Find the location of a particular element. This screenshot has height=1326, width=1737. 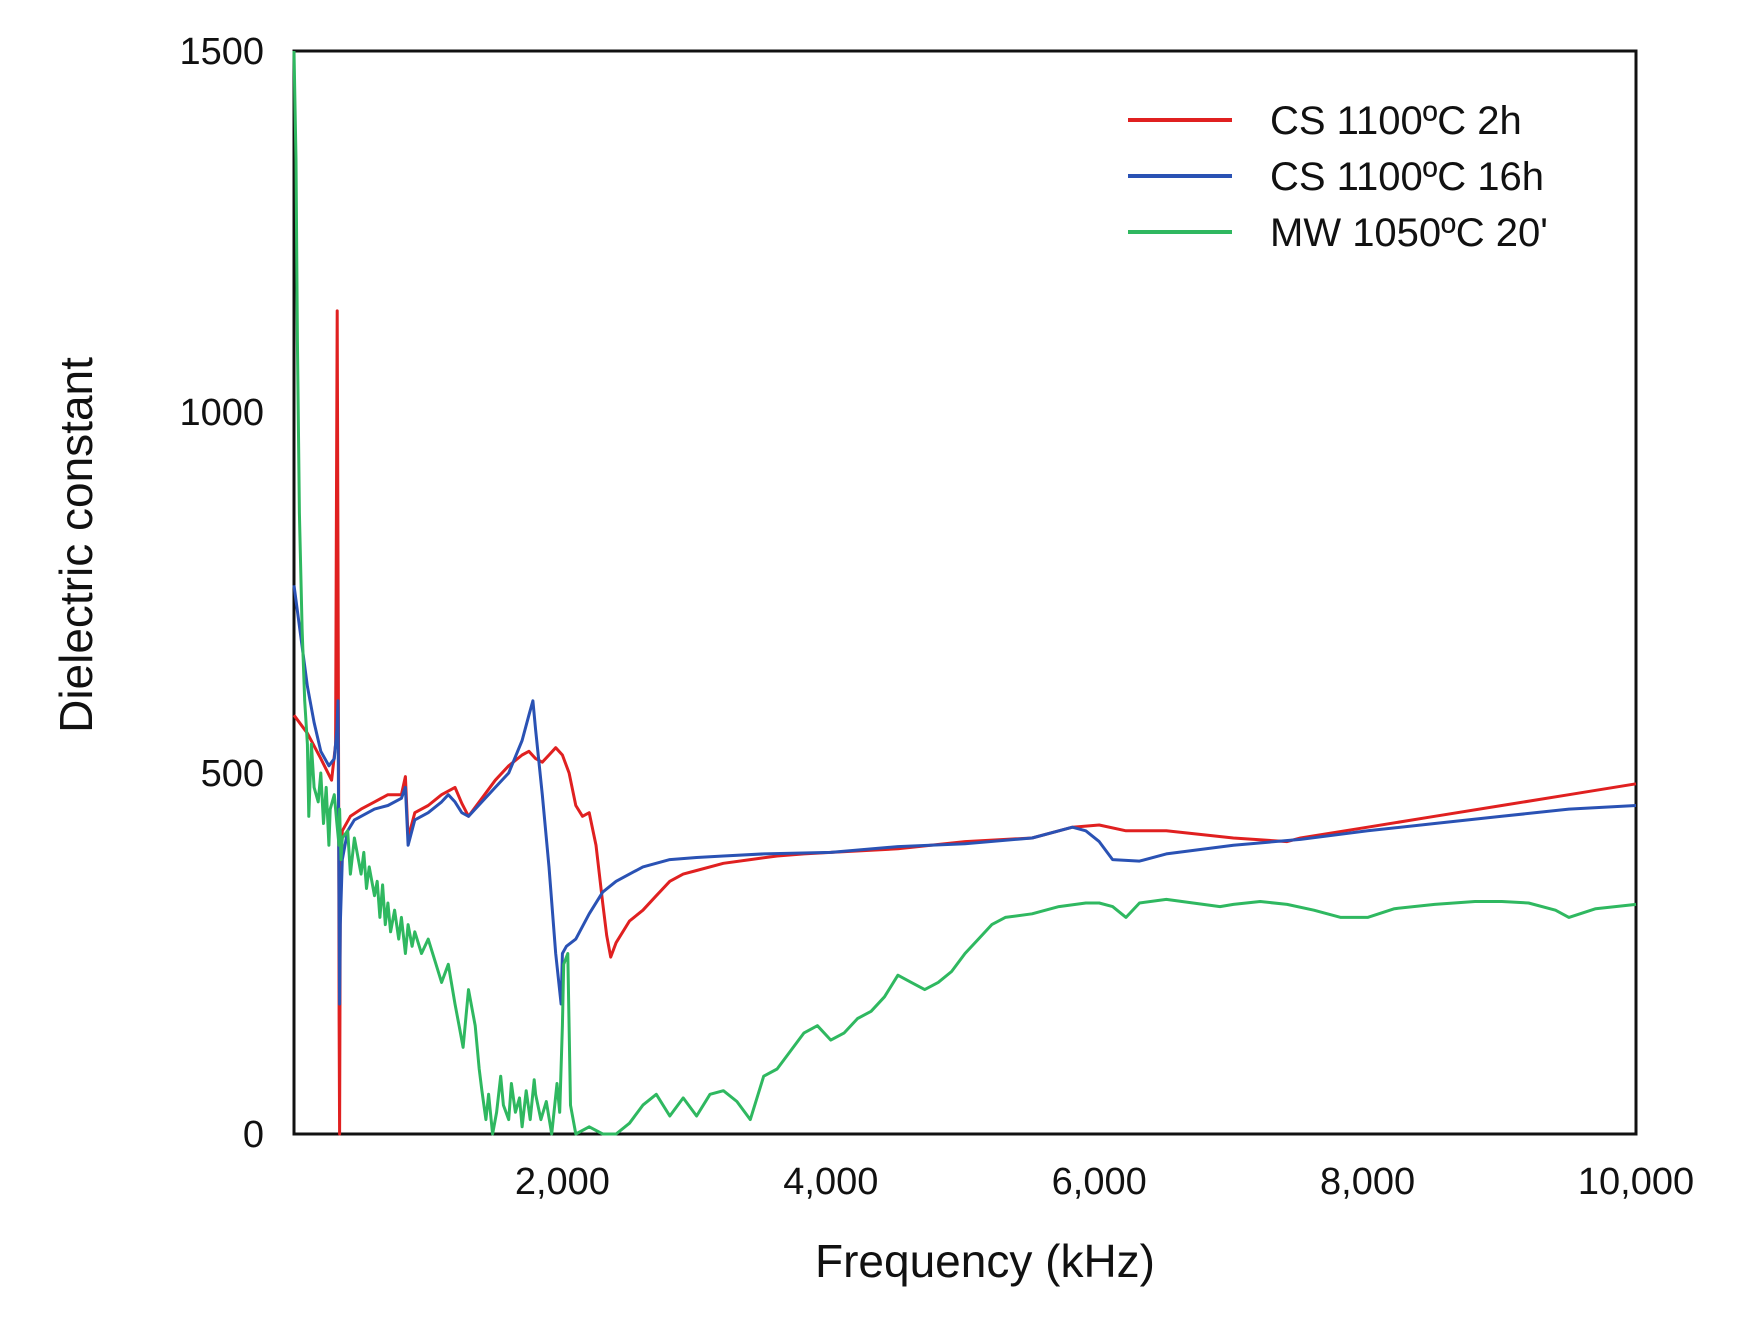

y-axis-title: Dielectric constant is located at coordinates (76, 545).